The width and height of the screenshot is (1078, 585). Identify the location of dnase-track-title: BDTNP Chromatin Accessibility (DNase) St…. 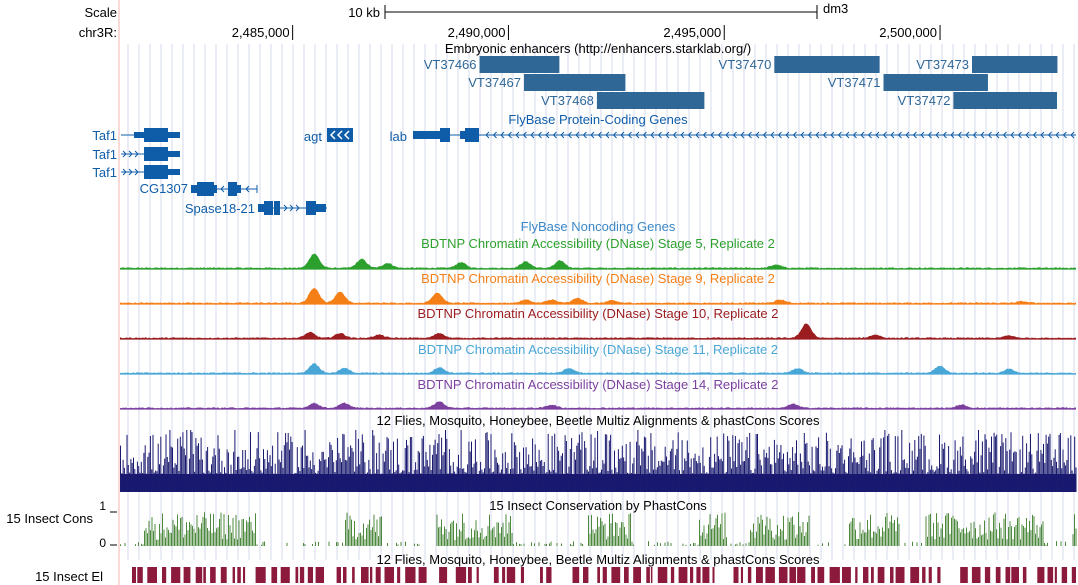
(597, 384).